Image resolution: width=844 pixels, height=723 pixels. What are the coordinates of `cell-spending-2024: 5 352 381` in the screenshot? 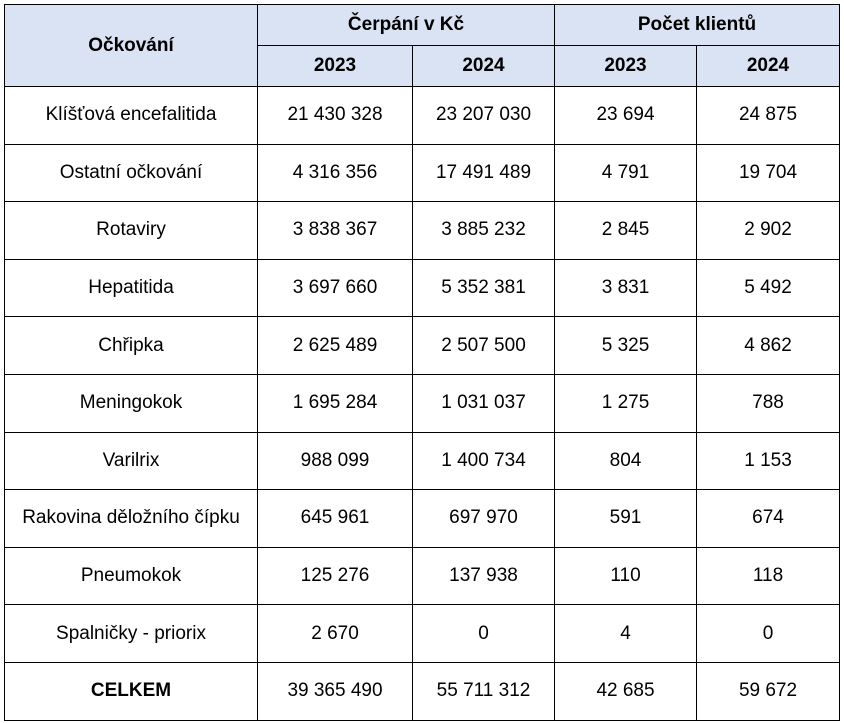 It's located at (483, 288).